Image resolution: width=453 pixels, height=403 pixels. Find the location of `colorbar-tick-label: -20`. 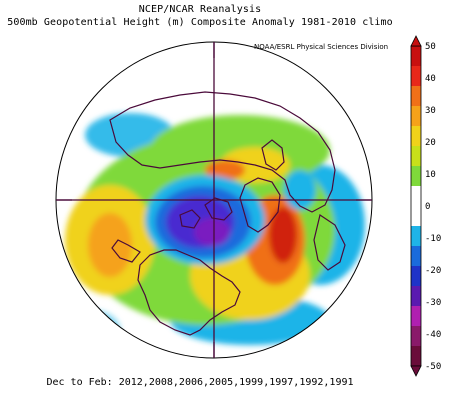

colorbar-tick-label: -20 is located at coordinates (433, 271).